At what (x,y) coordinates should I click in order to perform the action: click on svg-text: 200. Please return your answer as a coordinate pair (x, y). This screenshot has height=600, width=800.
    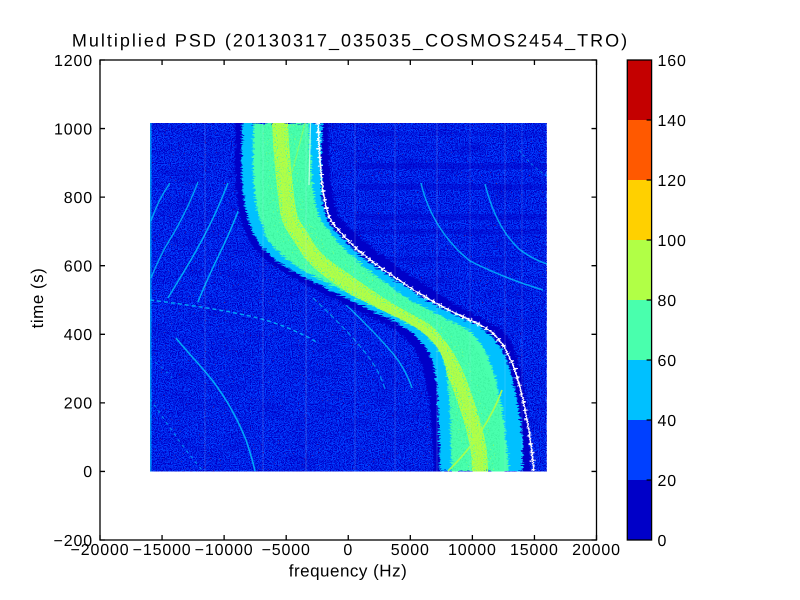
    Looking at the image, I should click on (78, 404).